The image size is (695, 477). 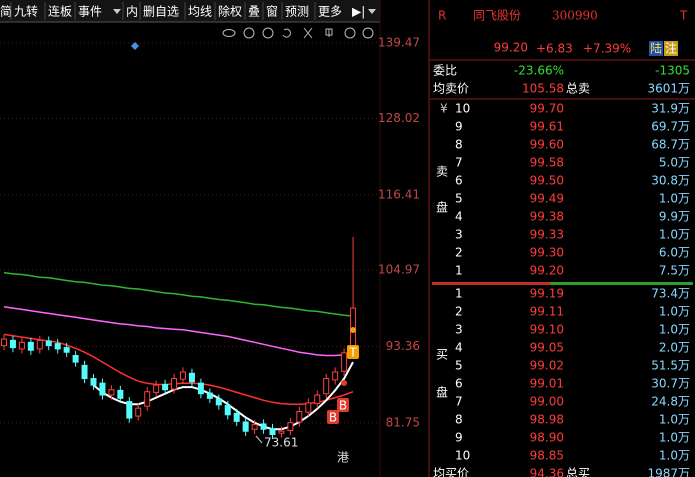 What do you see at coordinates (670, 109) in the screenshot?
I see `level-volume: 31.9万` at bounding box center [670, 109].